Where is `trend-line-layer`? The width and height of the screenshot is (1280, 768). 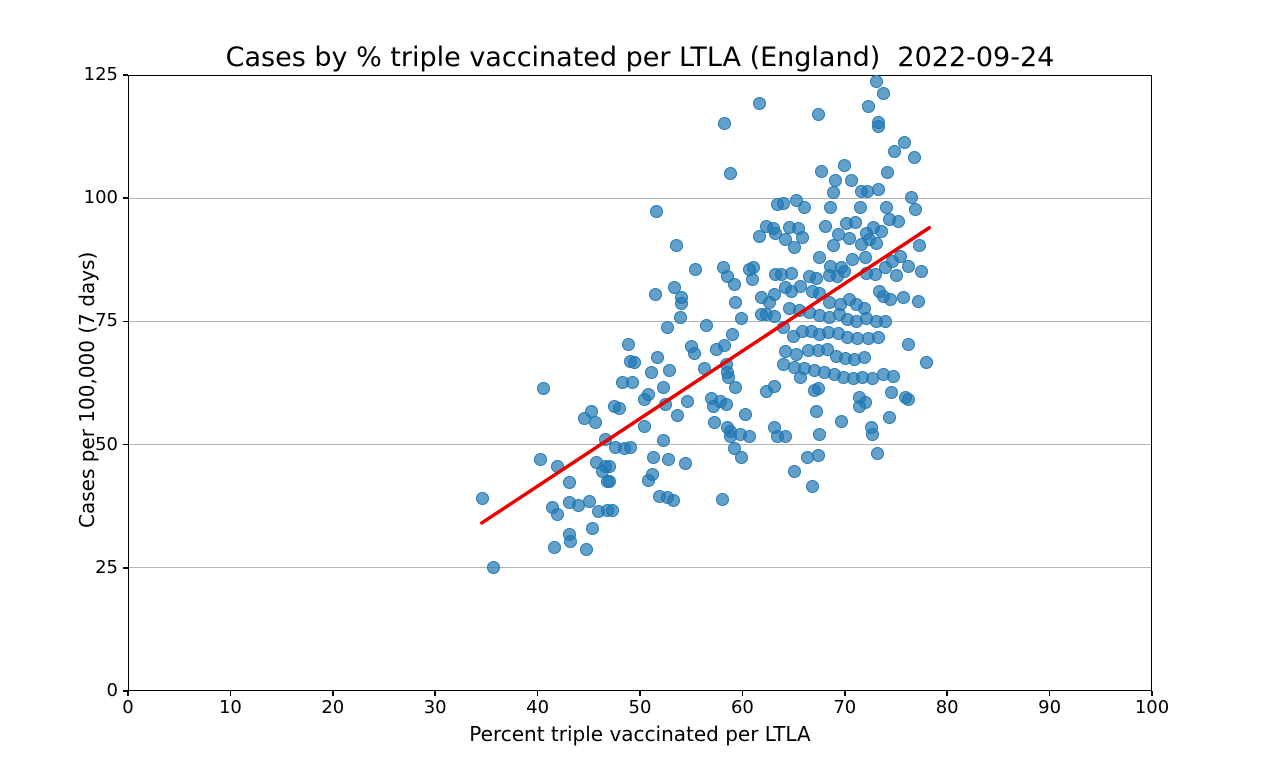
trend-line-layer is located at coordinates (706, 375).